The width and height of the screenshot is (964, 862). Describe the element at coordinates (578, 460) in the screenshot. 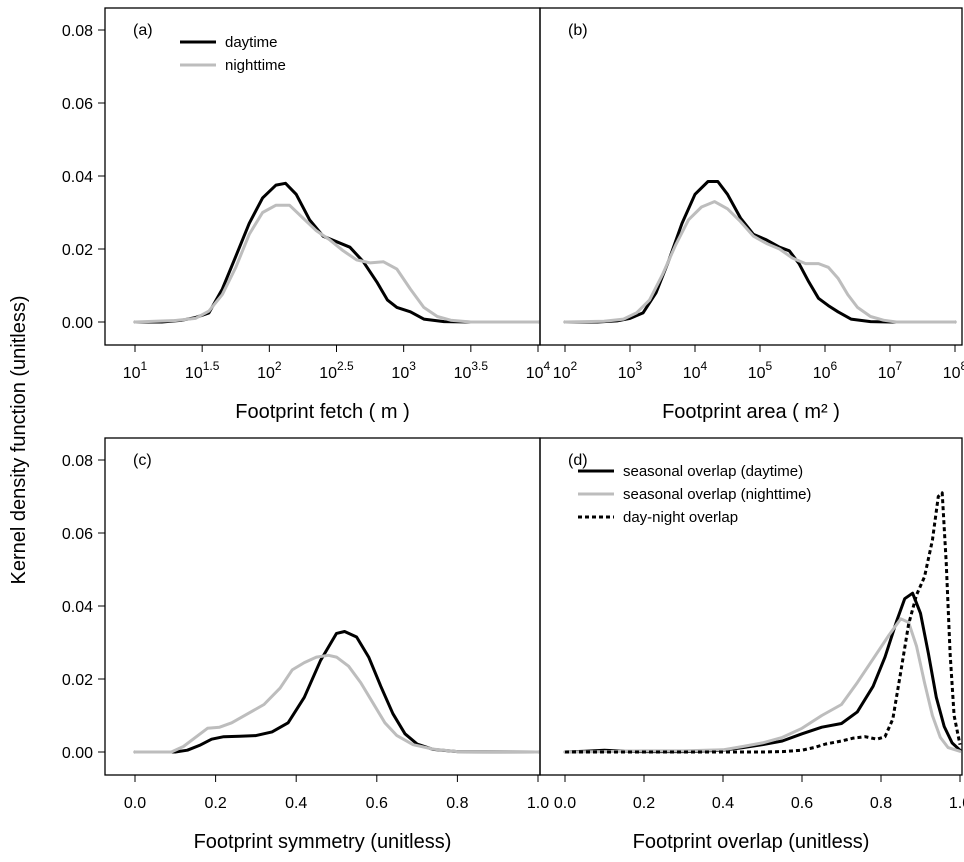

I see `panel-tag: (d)` at that location.